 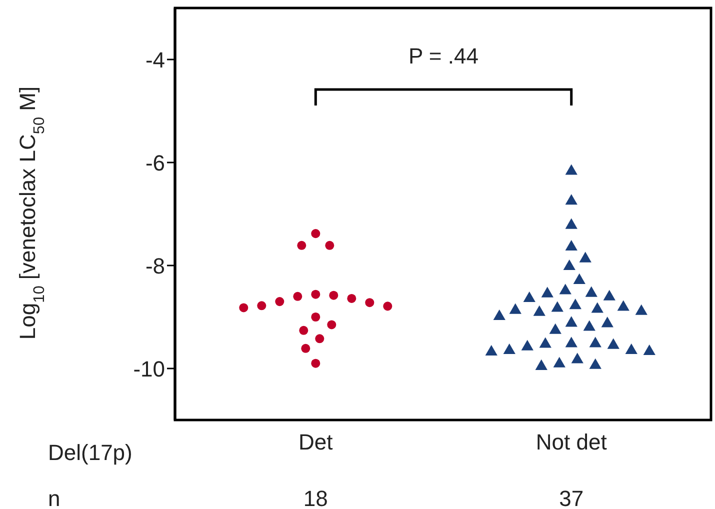 What do you see at coordinates (315, 497) in the screenshot?
I see `text: 18` at bounding box center [315, 497].